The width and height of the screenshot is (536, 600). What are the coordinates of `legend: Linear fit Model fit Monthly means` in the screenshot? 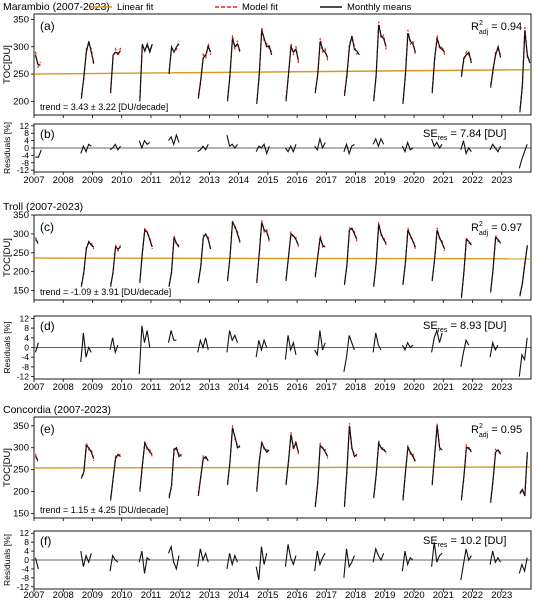 It's located at (251, 7).